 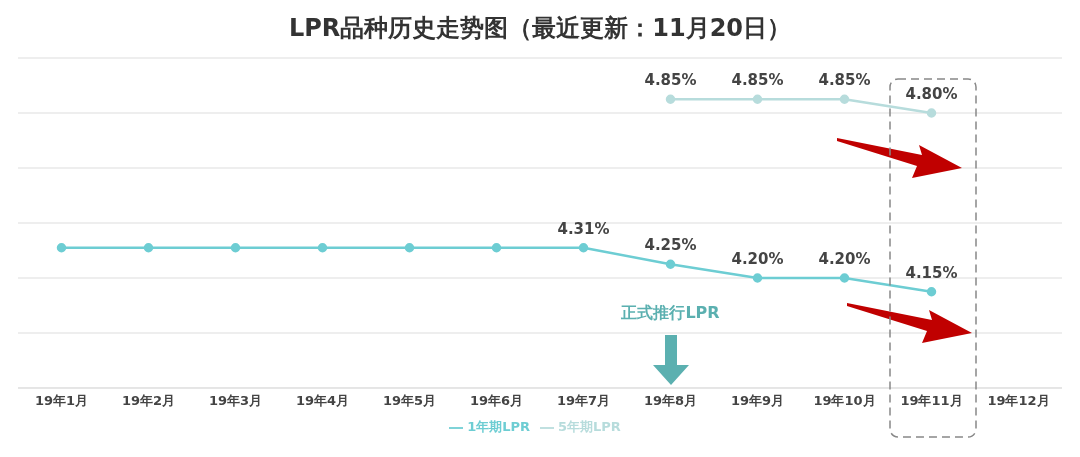 What do you see at coordinates (148, 401) in the screenshot?
I see `x-tick-label: 19年2月` at bounding box center [148, 401].